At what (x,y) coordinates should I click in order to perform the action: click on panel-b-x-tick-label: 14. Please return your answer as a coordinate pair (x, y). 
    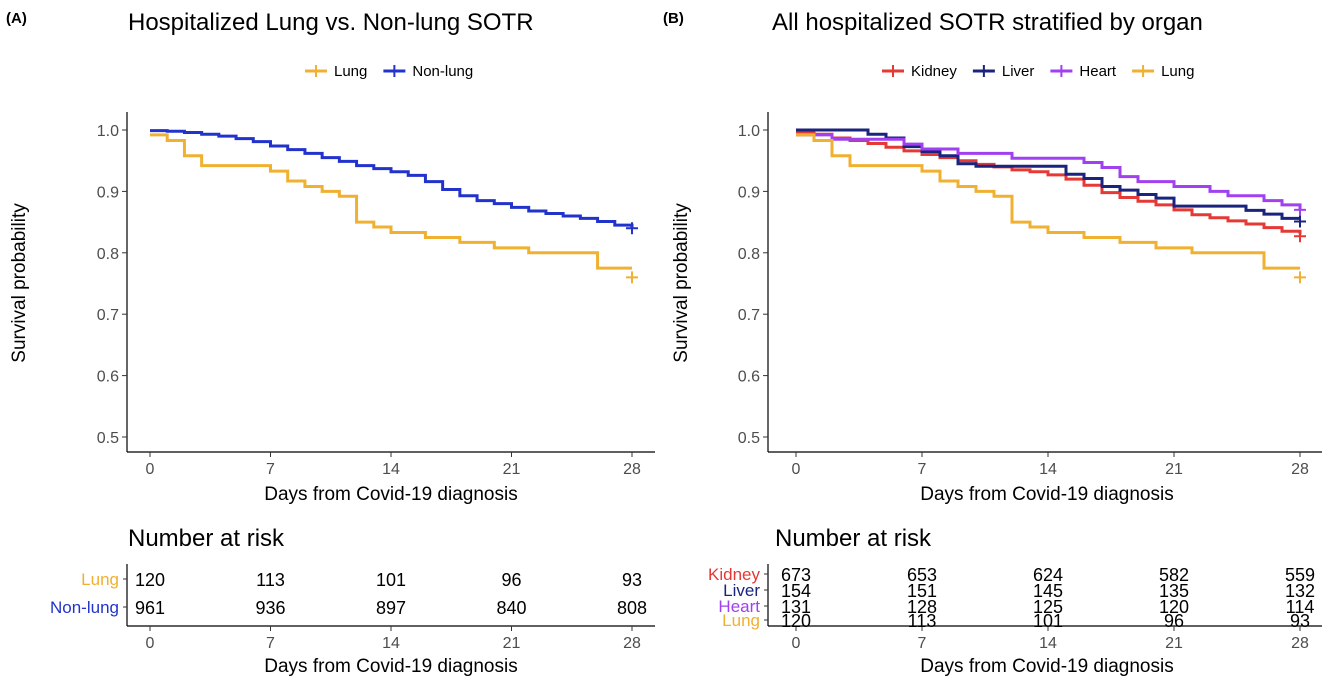
    Looking at the image, I should click on (1048, 469).